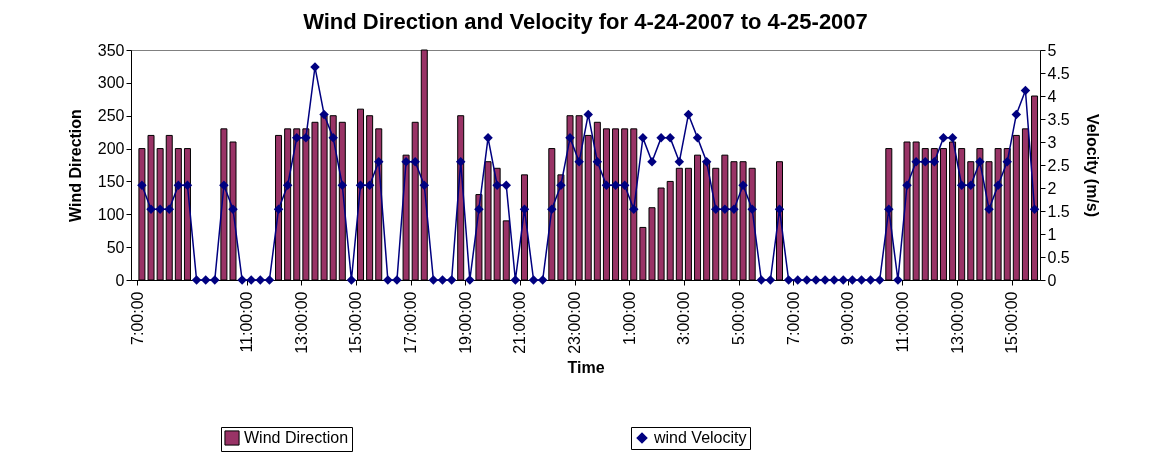  What do you see at coordinates (1052, 234) in the screenshot?
I see `y2-tick-label: 1` at bounding box center [1052, 234].